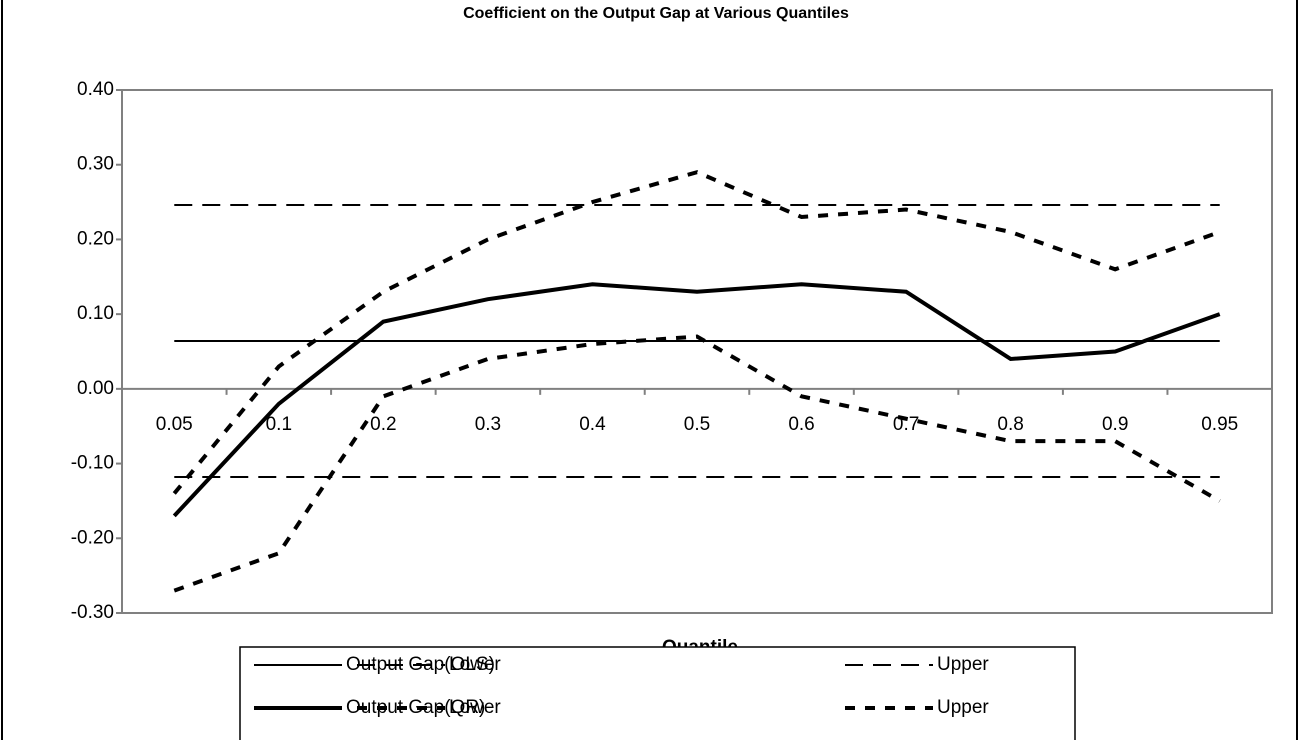 This screenshot has width=1302, height=740. What do you see at coordinates (1115, 424) in the screenshot?
I see `x-tick-label: 0.9` at bounding box center [1115, 424].